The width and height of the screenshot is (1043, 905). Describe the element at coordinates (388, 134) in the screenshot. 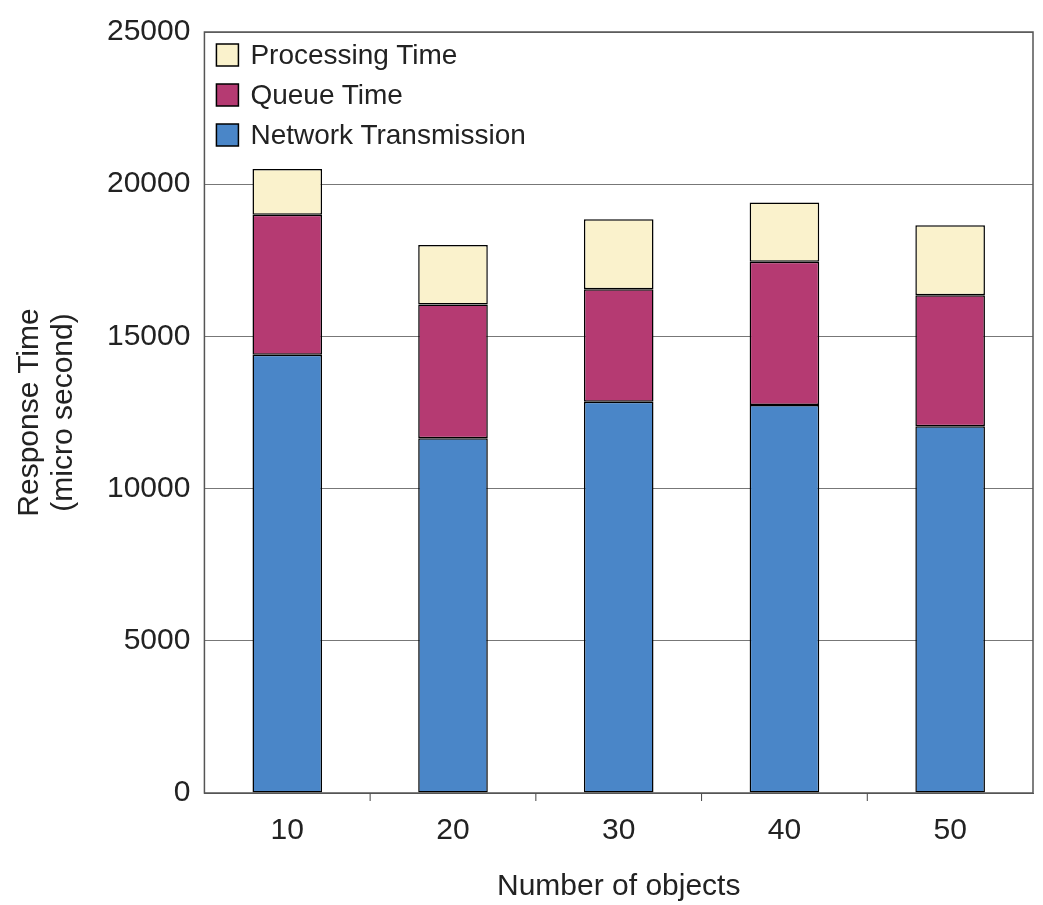

I see `legend-label: Network Transmission` at that location.